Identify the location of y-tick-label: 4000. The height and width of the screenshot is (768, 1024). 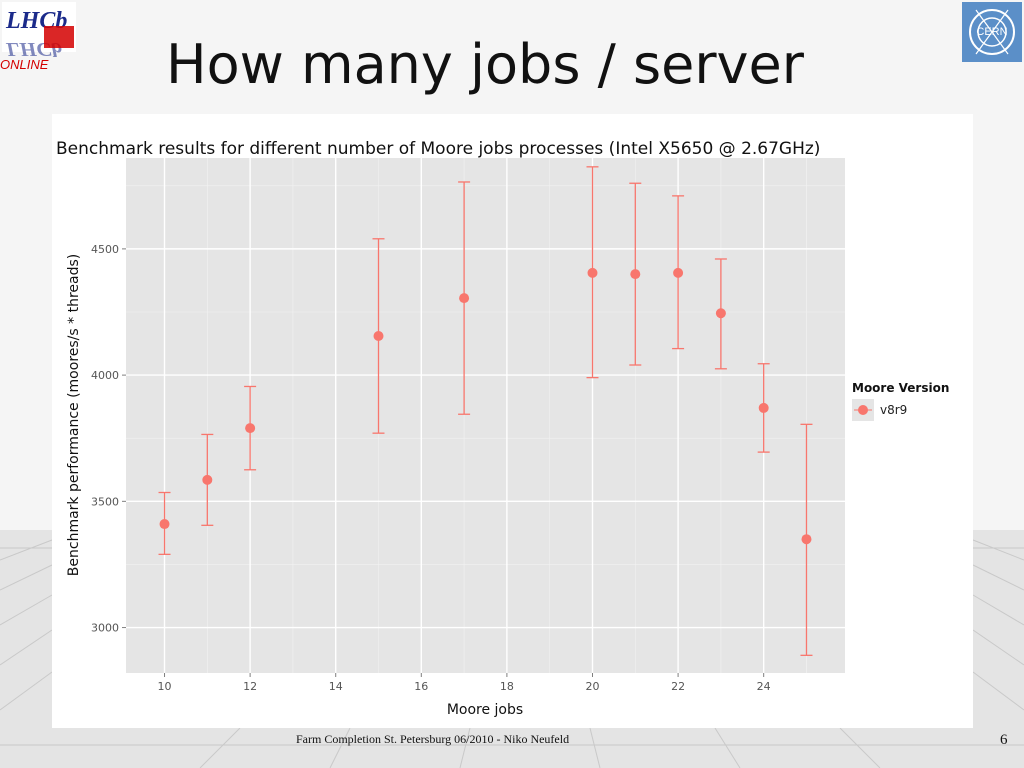
(105, 375).